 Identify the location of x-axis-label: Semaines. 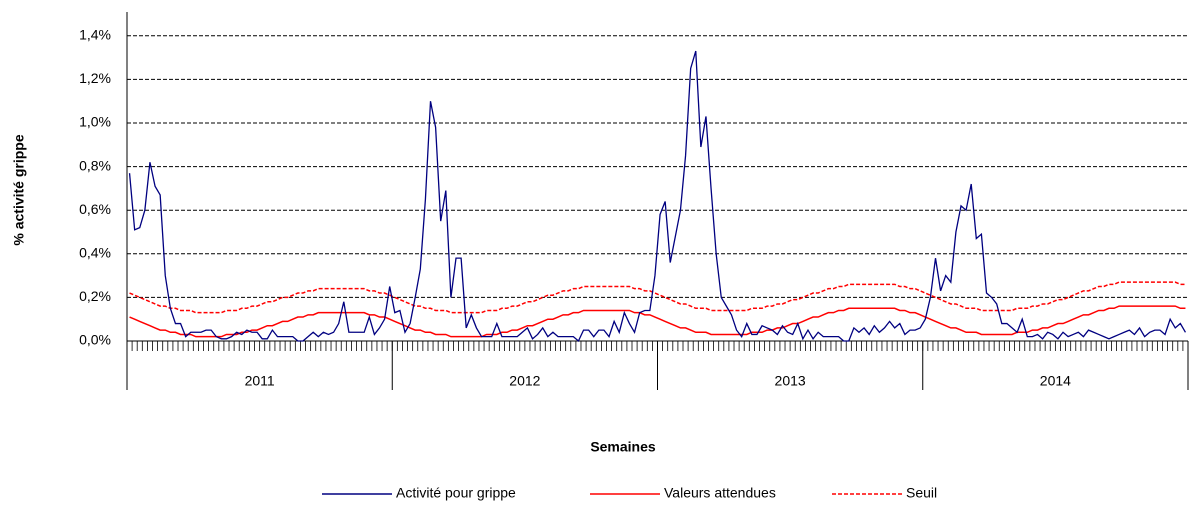
(623, 447).